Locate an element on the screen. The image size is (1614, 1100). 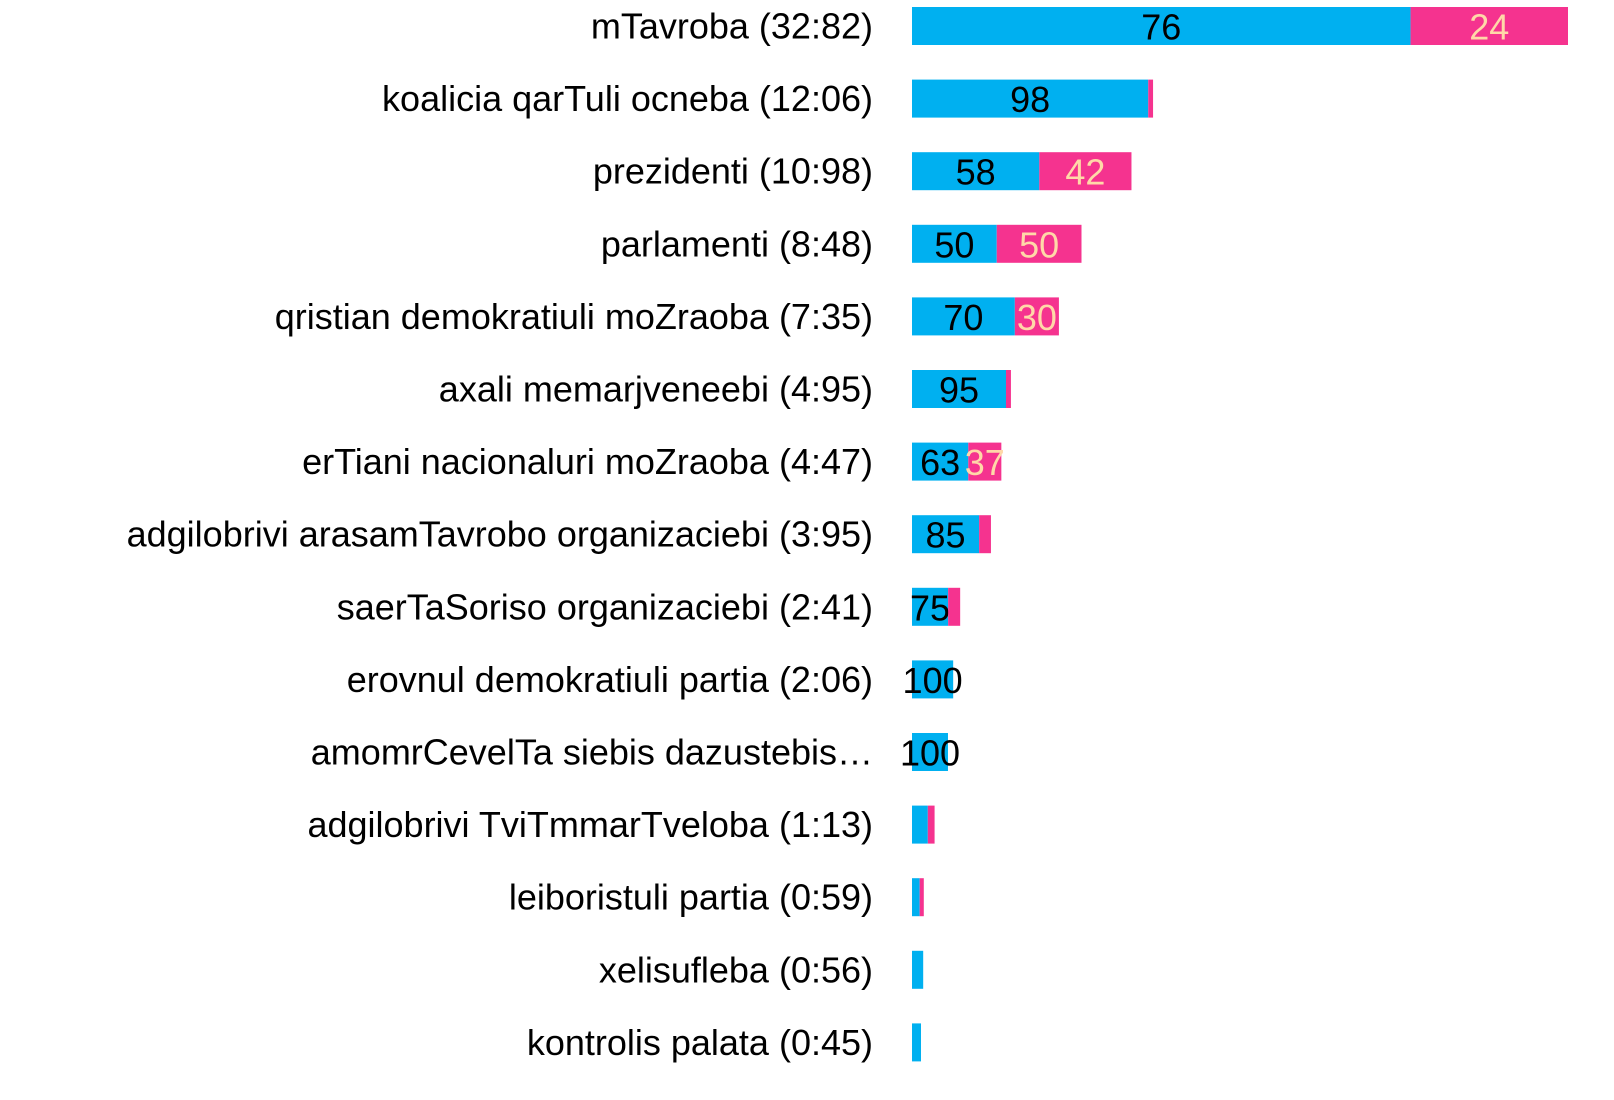
value-label: 42 is located at coordinates (1085, 172).